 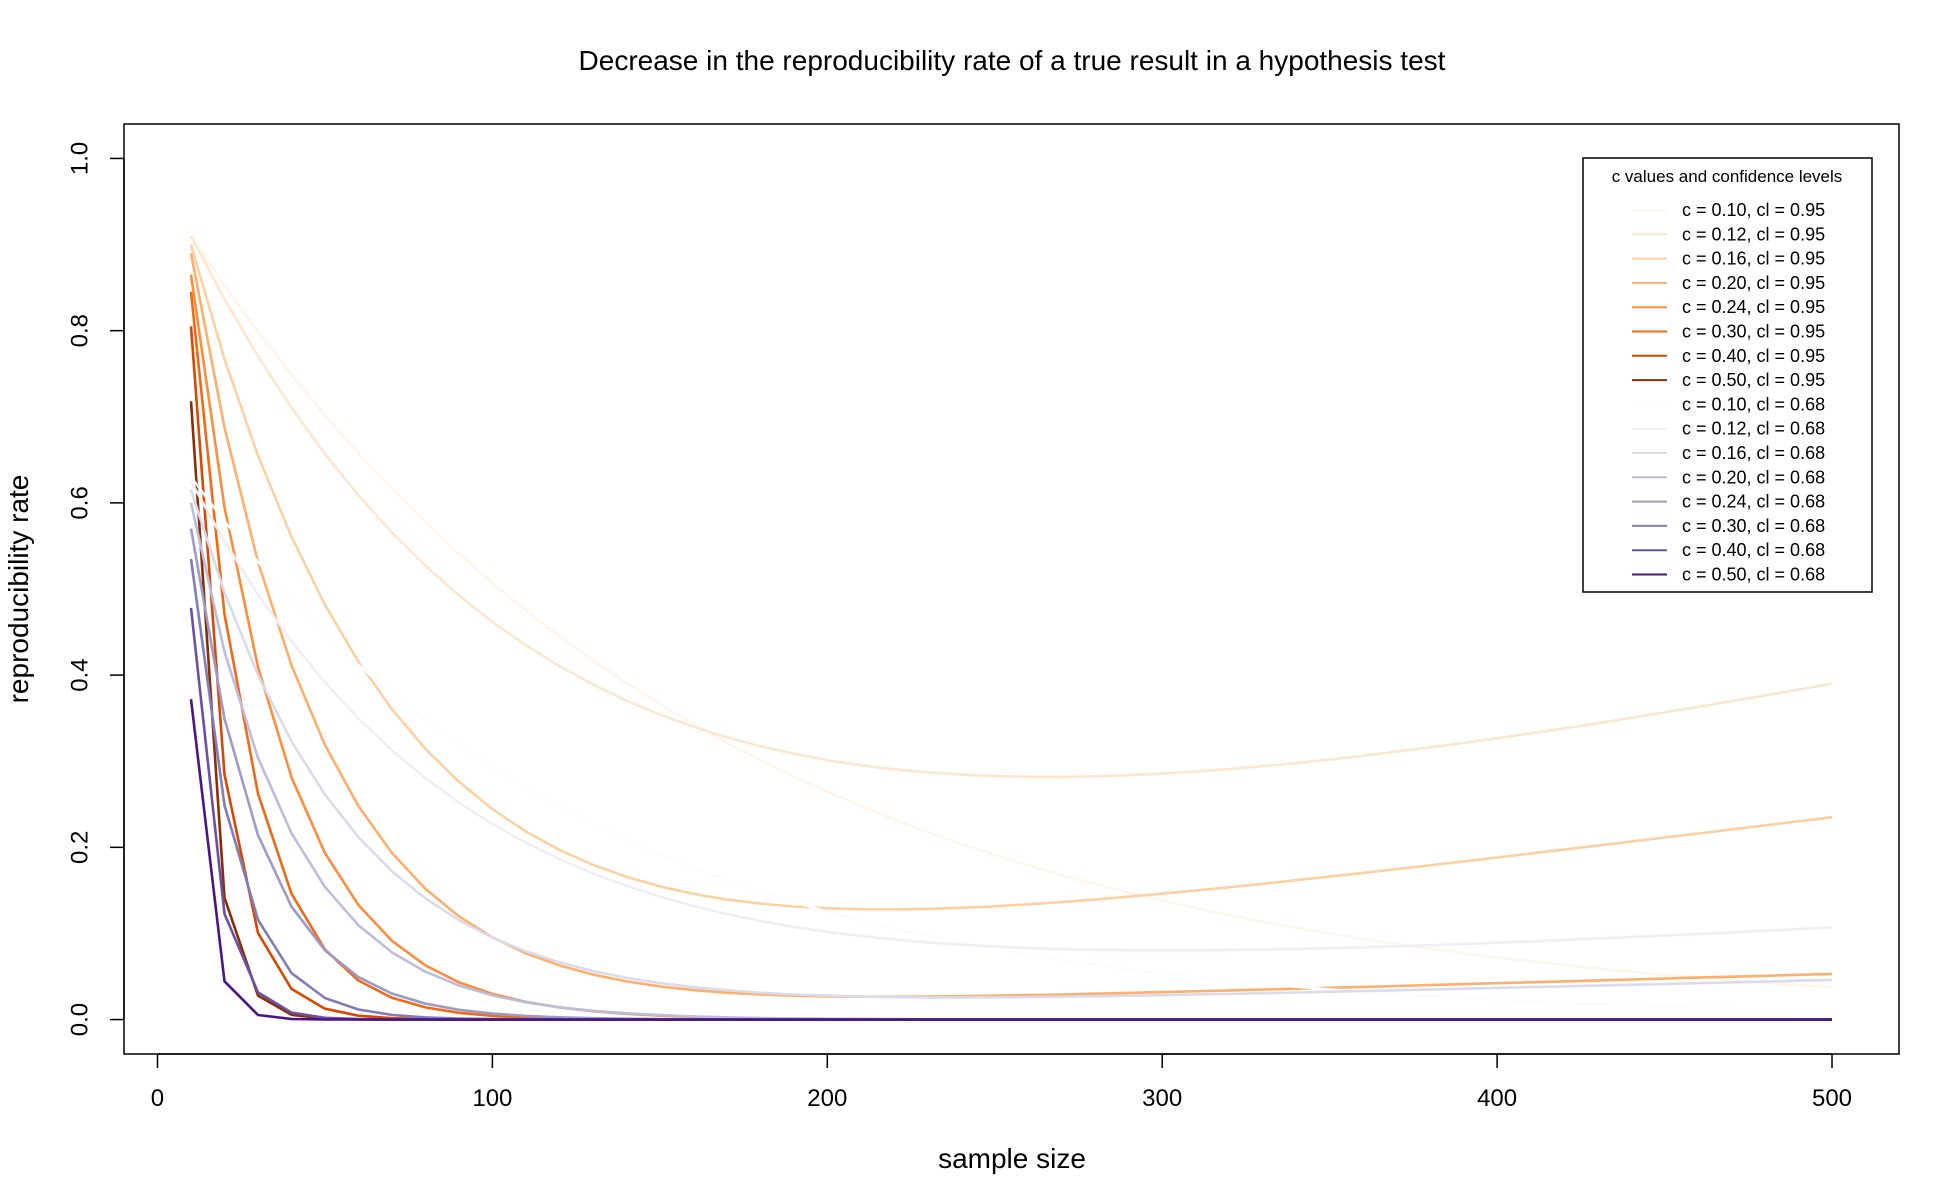 I want to click on y-axis-label: reproducibility rate, so click(x=18, y=589).